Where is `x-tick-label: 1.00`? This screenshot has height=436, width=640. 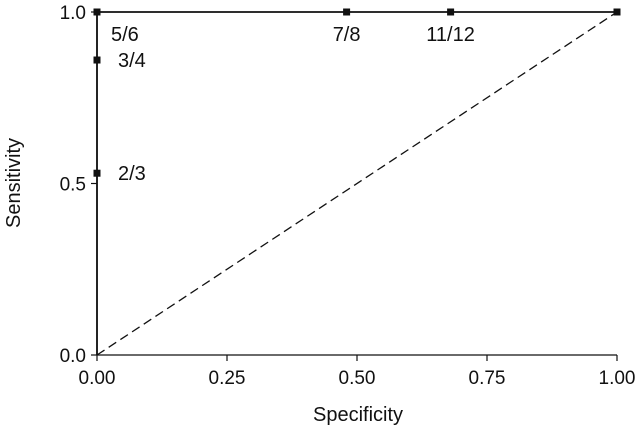
x-tick-label: 1.00 is located at coordinates (617, 378).